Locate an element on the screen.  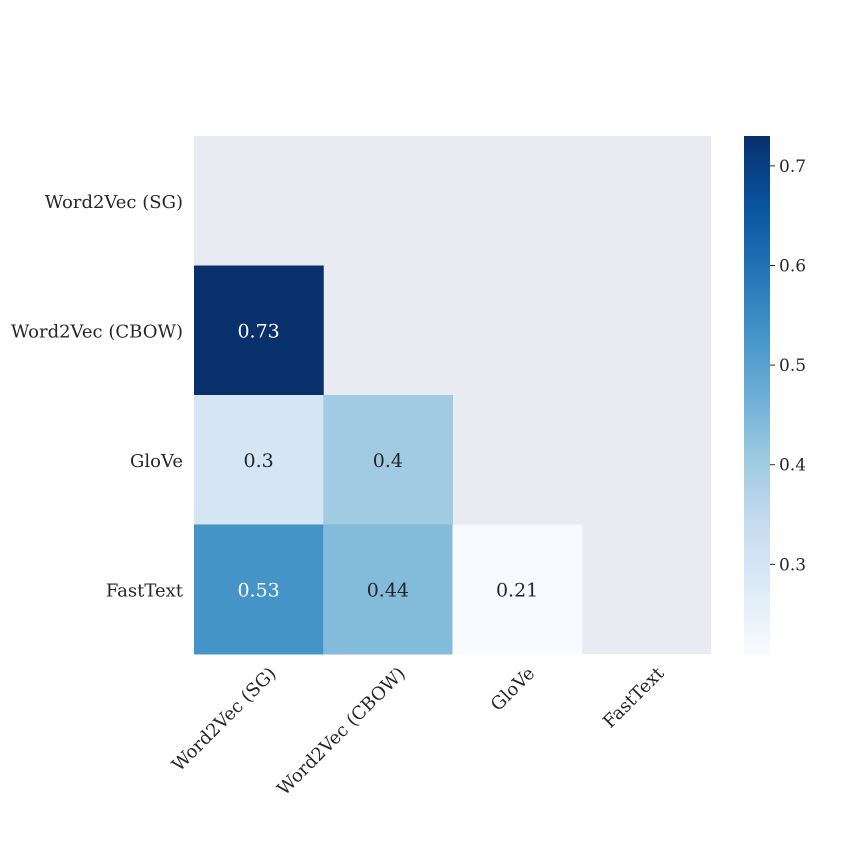
heatmap-cell-label: 0.3 is located at coordinates (259, 461).